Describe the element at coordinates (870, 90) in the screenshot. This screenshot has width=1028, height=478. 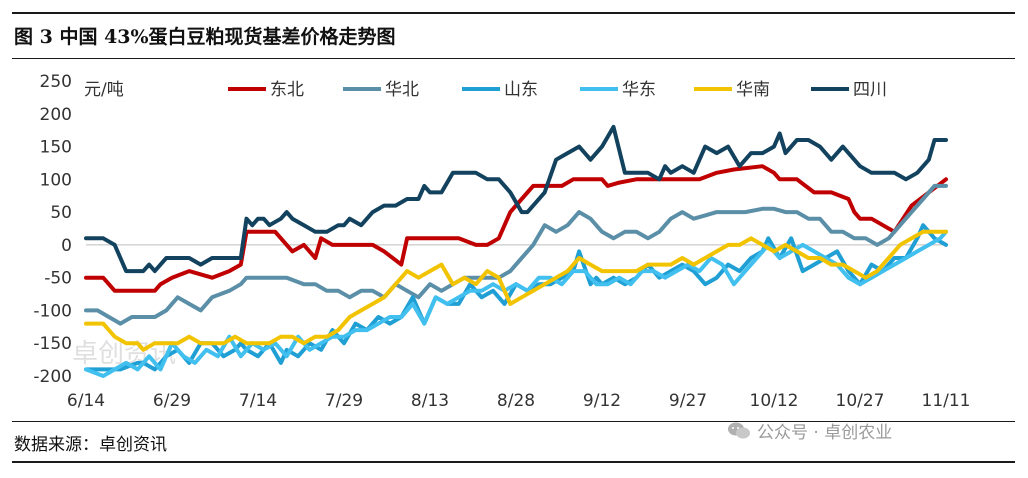
I see `legend-label: 四川` at that location.